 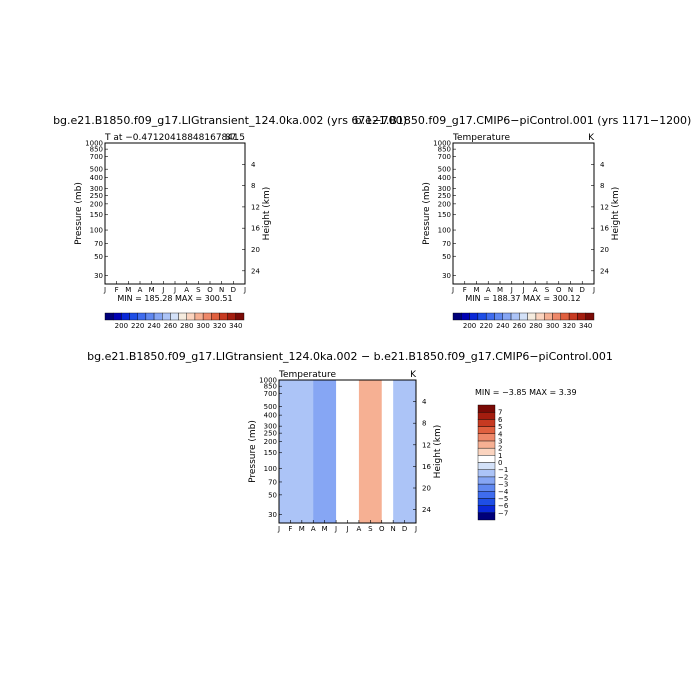 What do you see at coordinates (235, 326) in the screenshot?
I see `colorbar-label: 340` at bounding box center [235, 326].